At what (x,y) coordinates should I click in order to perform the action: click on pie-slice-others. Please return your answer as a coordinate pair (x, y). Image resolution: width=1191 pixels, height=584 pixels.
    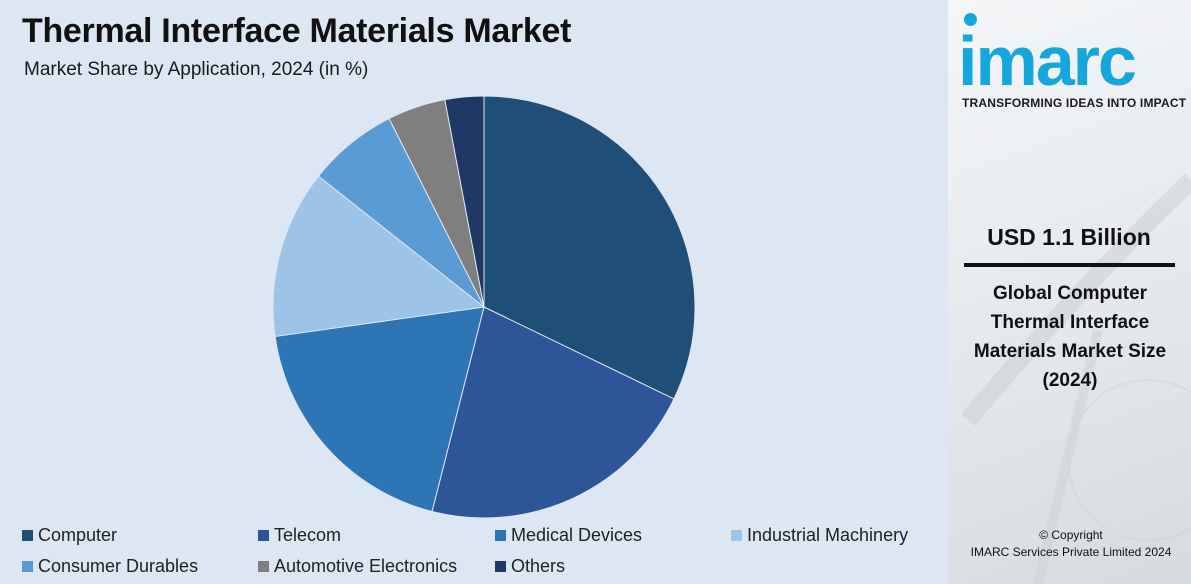
    Looking at the image, I should click on (464, 201).